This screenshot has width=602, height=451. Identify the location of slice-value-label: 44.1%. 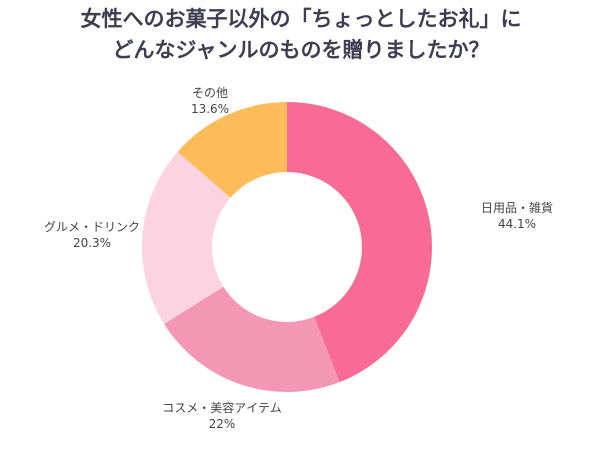
(517, 224).